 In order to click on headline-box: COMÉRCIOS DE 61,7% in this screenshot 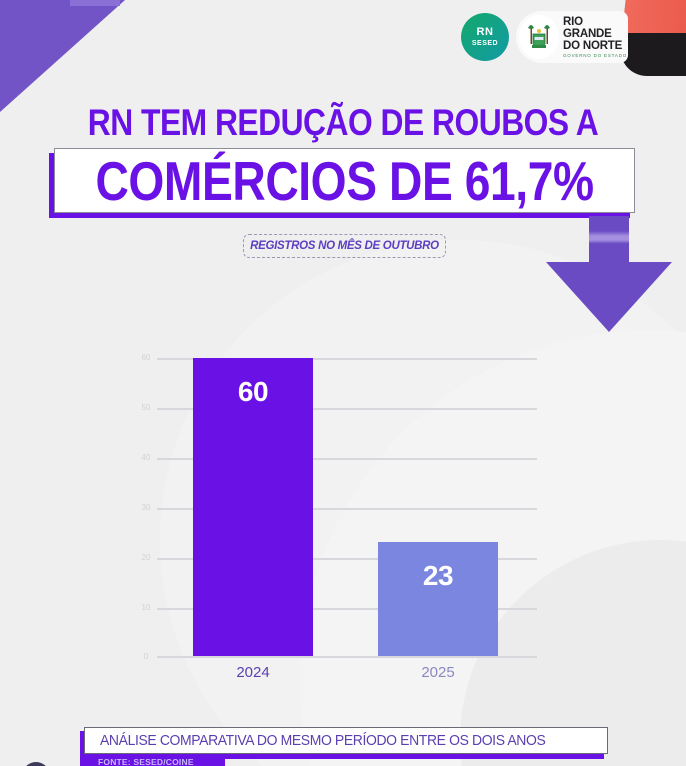, I will do `click(344, 180)`.